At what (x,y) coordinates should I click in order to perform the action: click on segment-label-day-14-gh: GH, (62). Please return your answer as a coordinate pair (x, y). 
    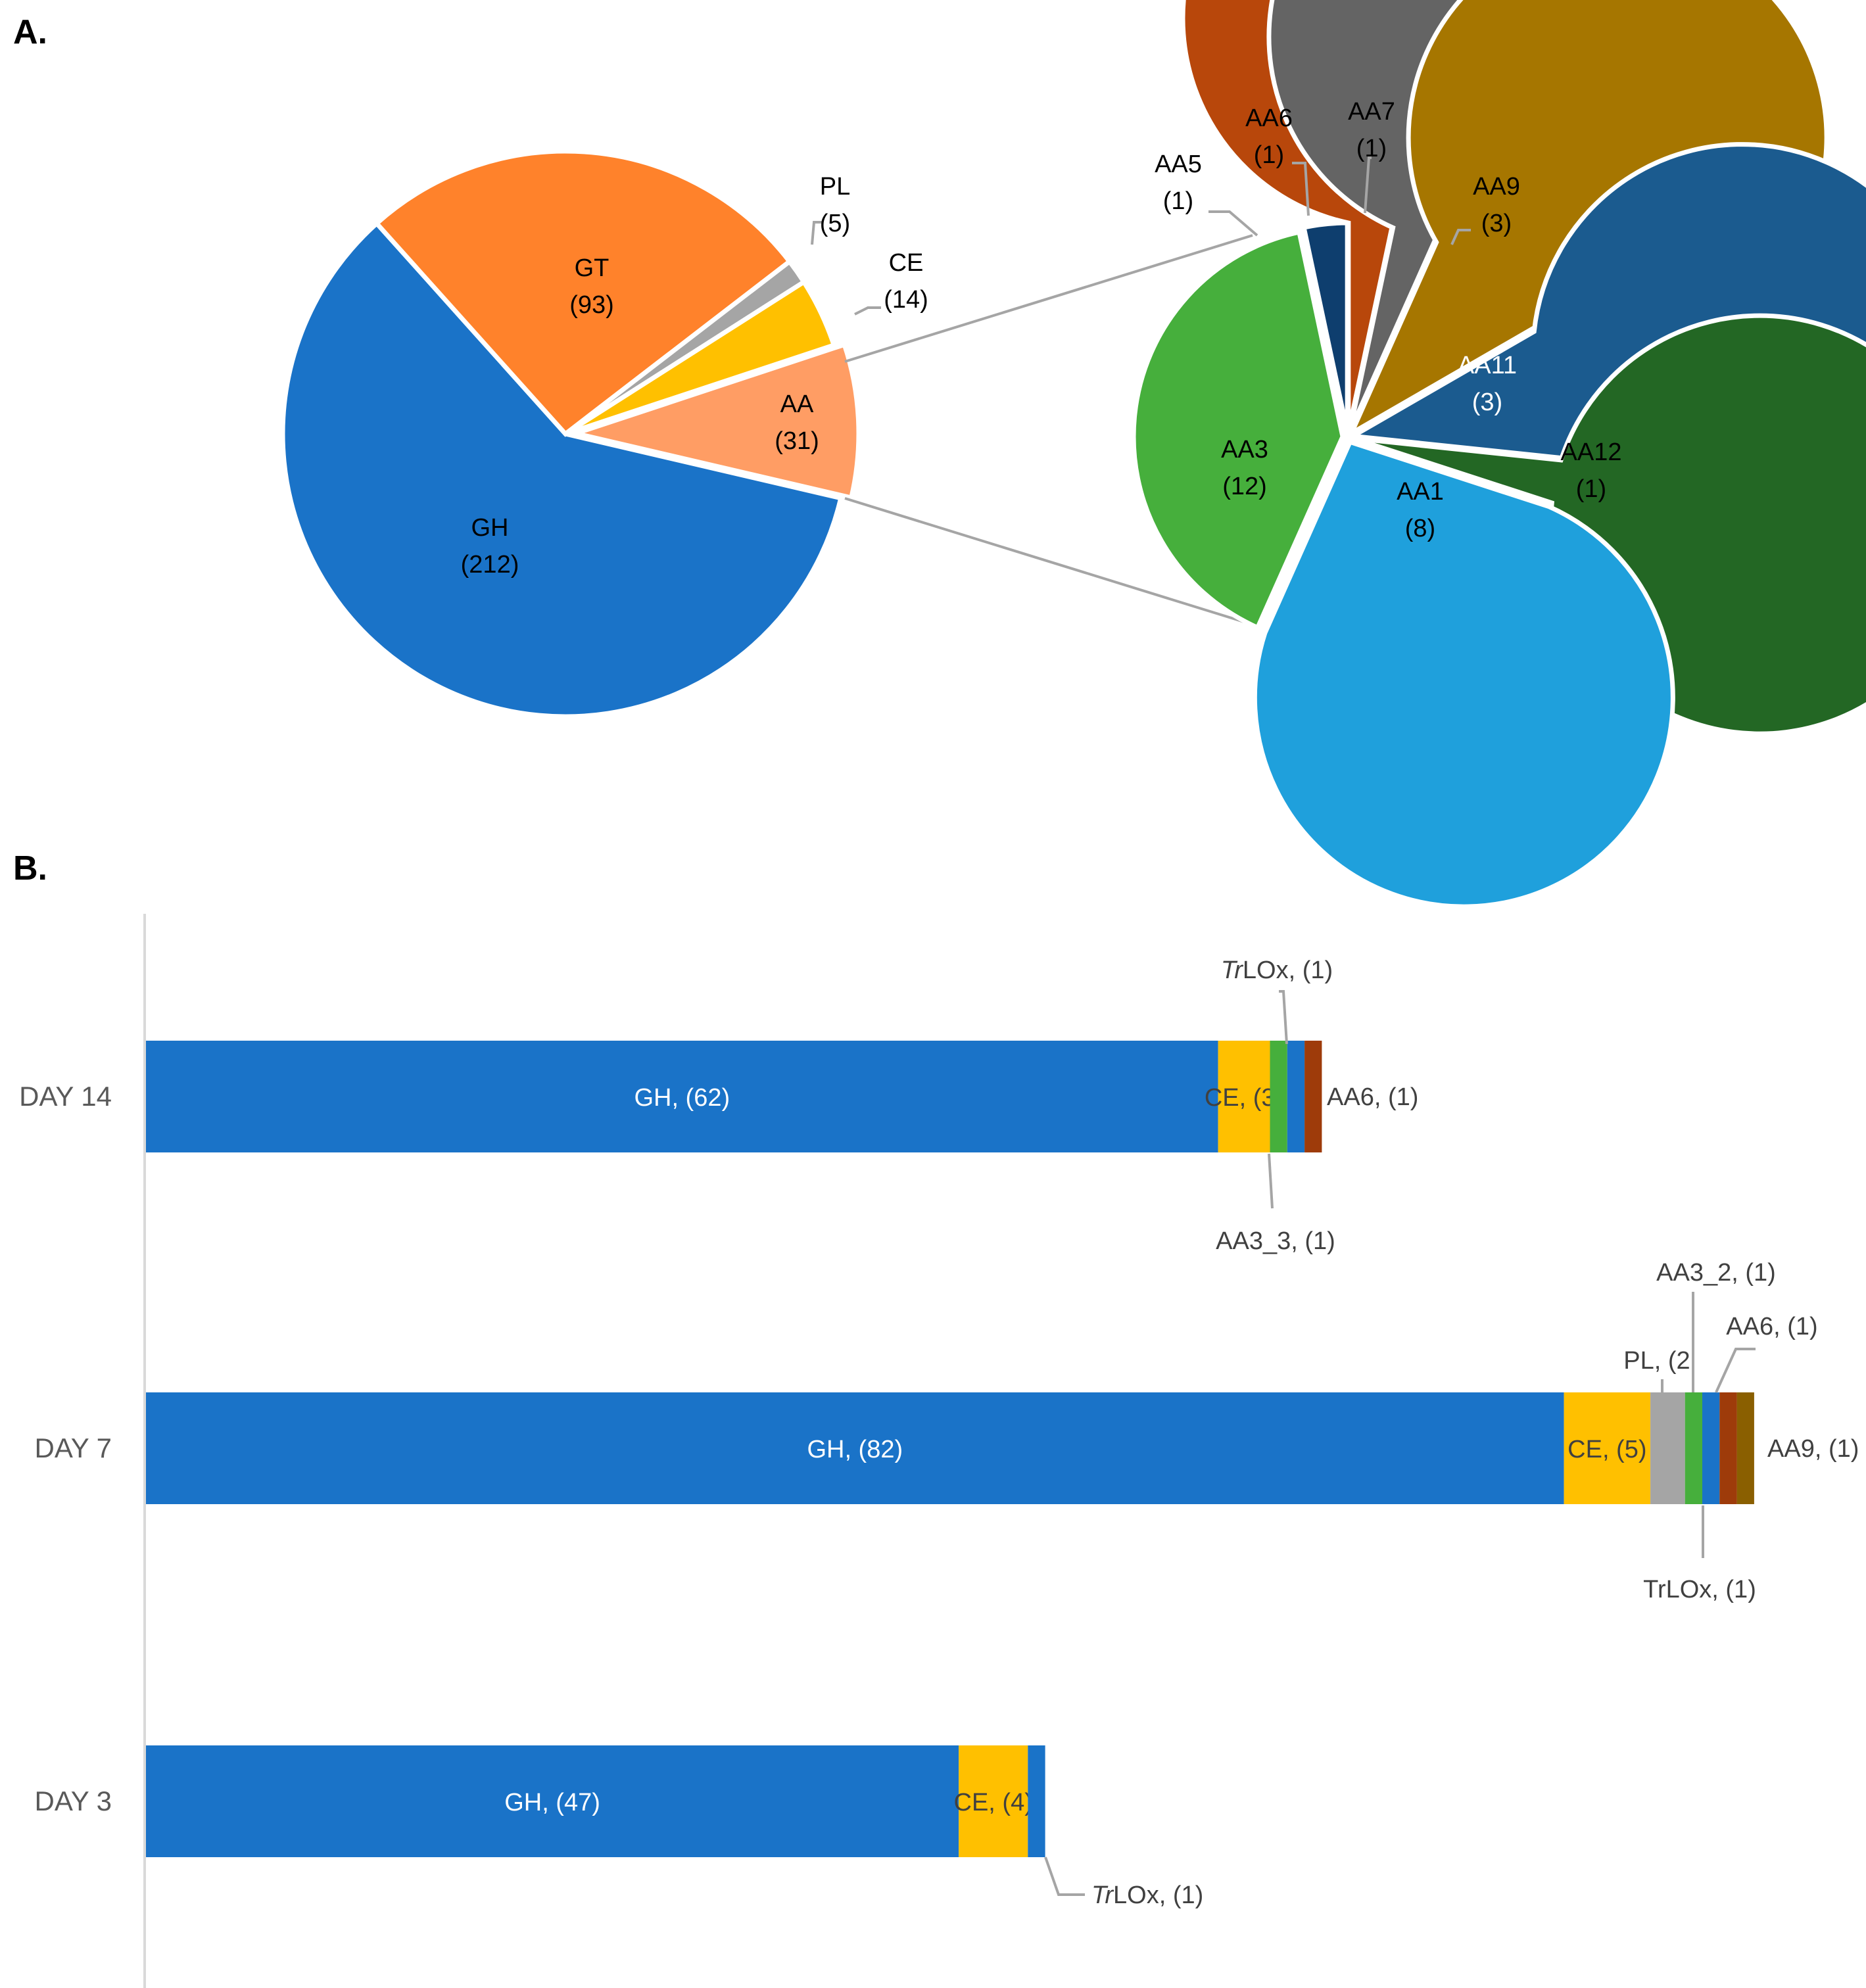
    Looking at the image, I should click on (682, 1098).